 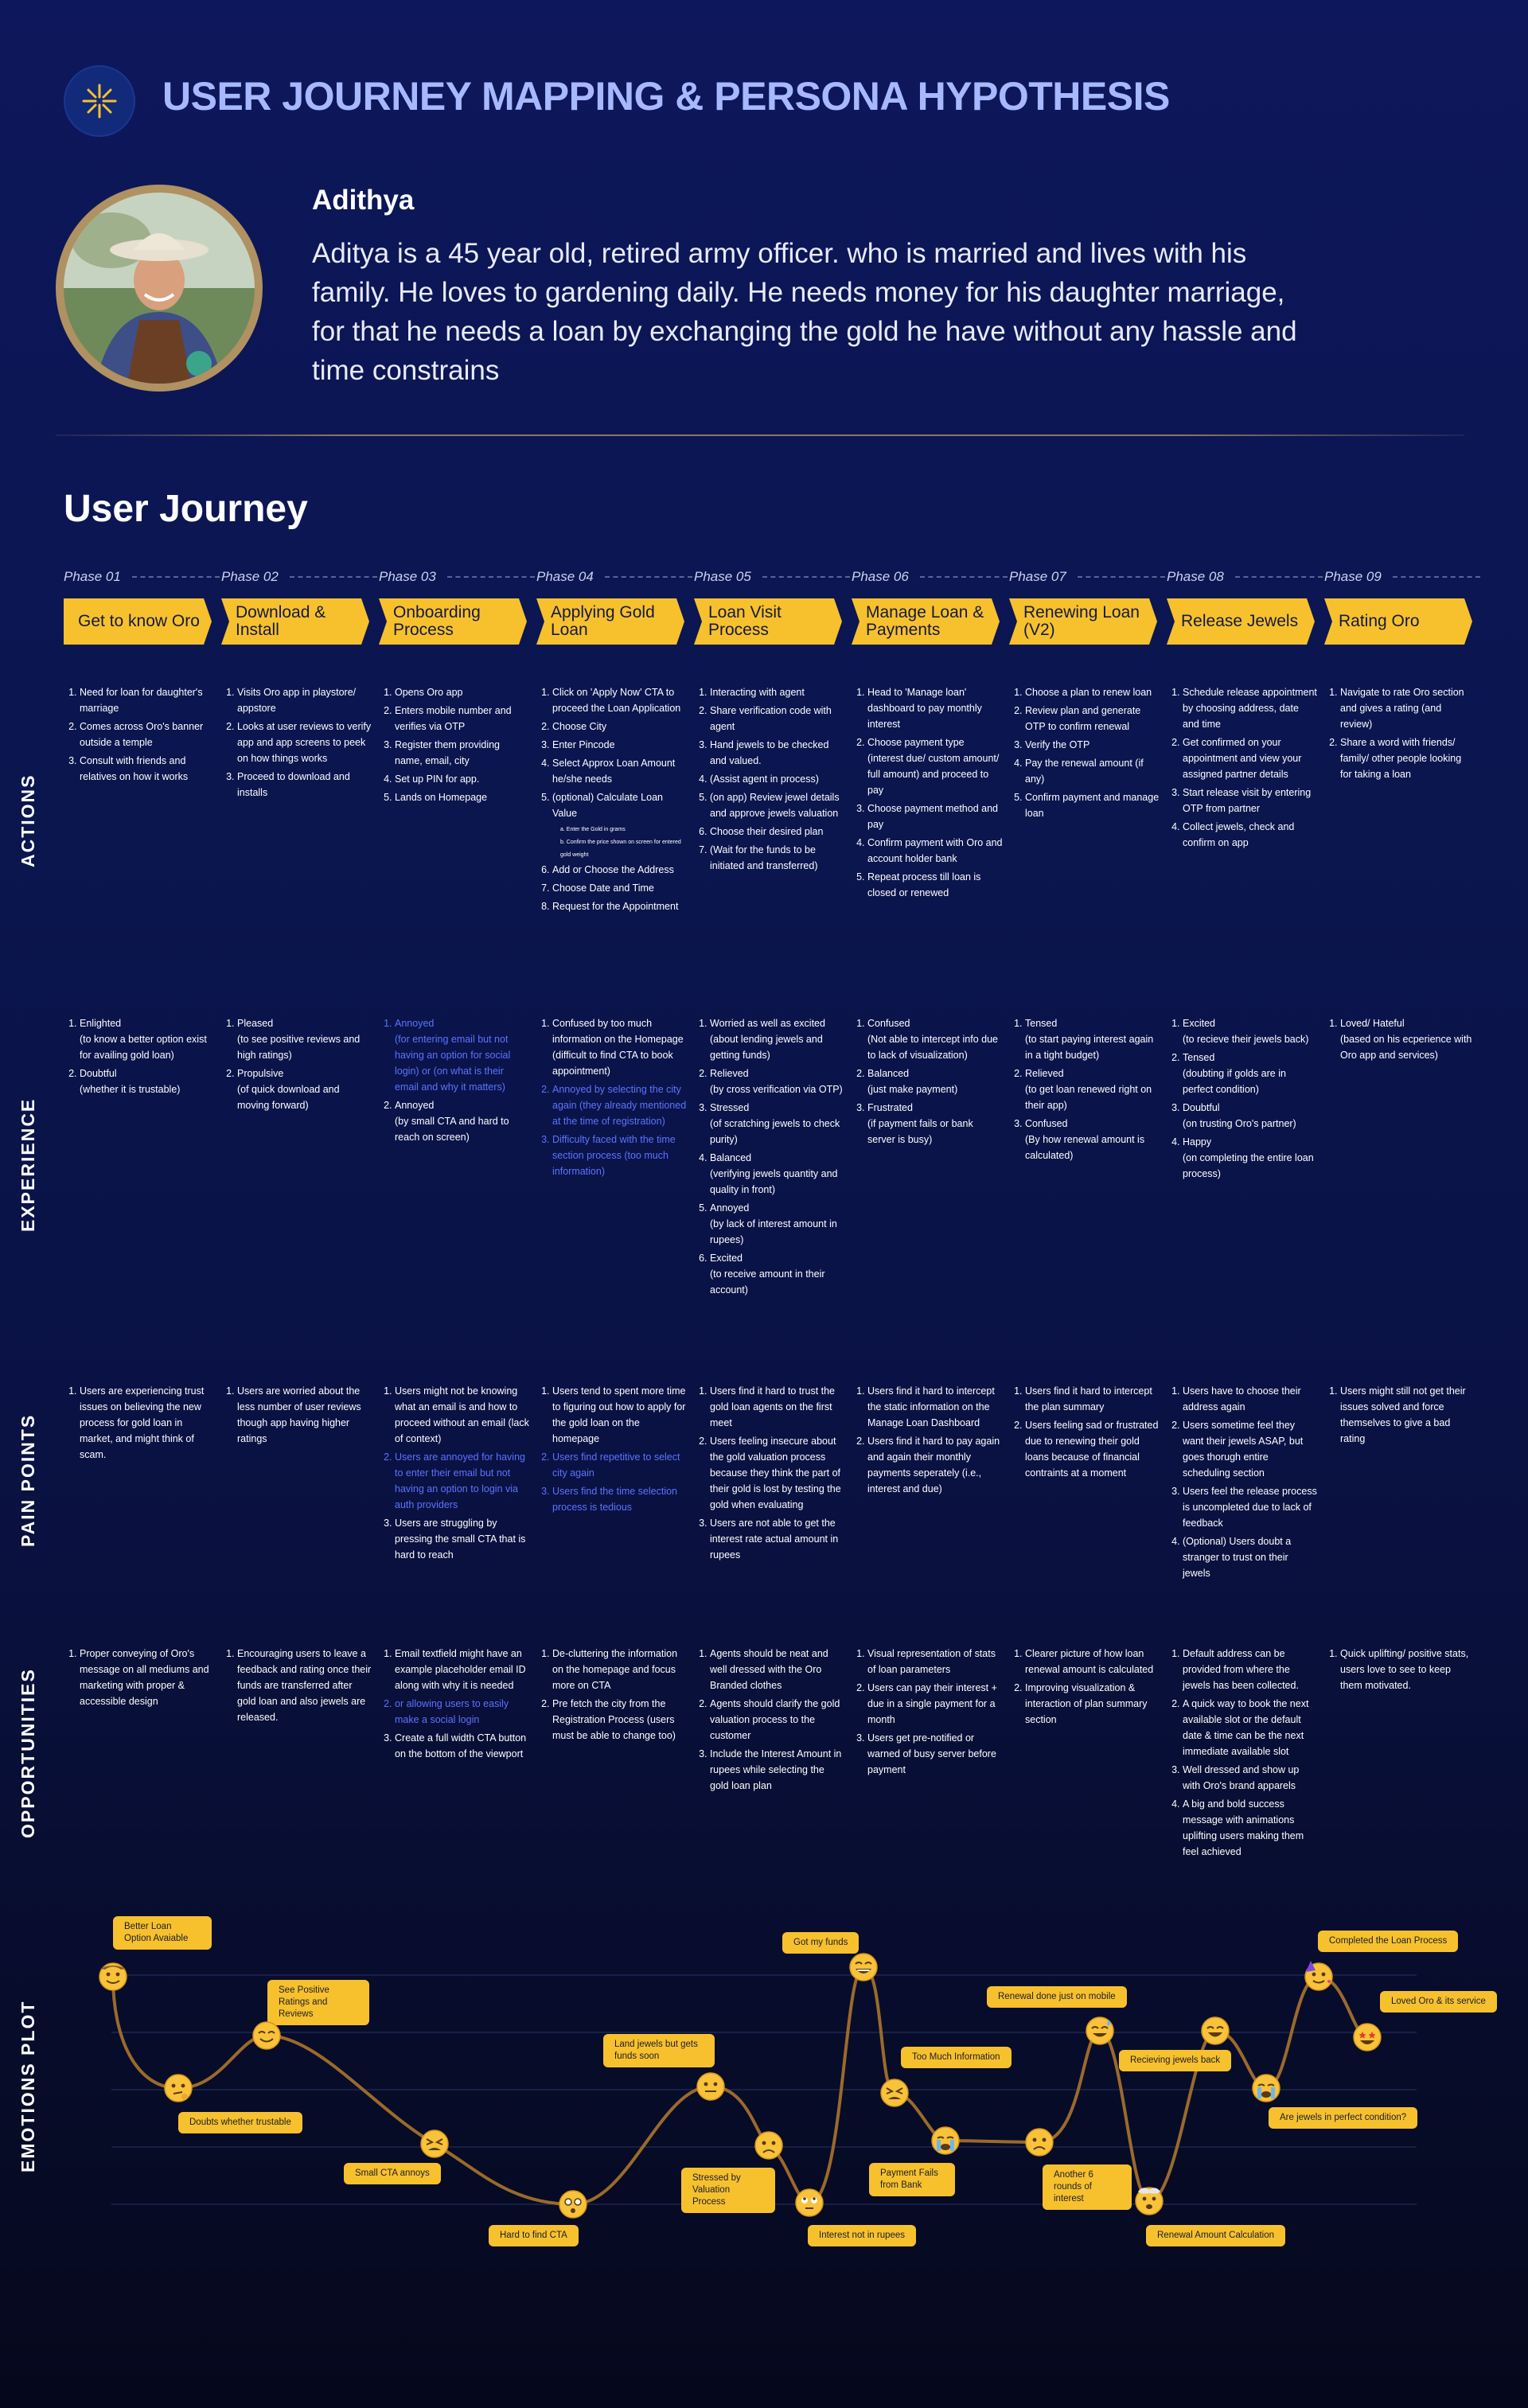 I want to click on phase-number: Phase 07, so click(x=1087, y=577).